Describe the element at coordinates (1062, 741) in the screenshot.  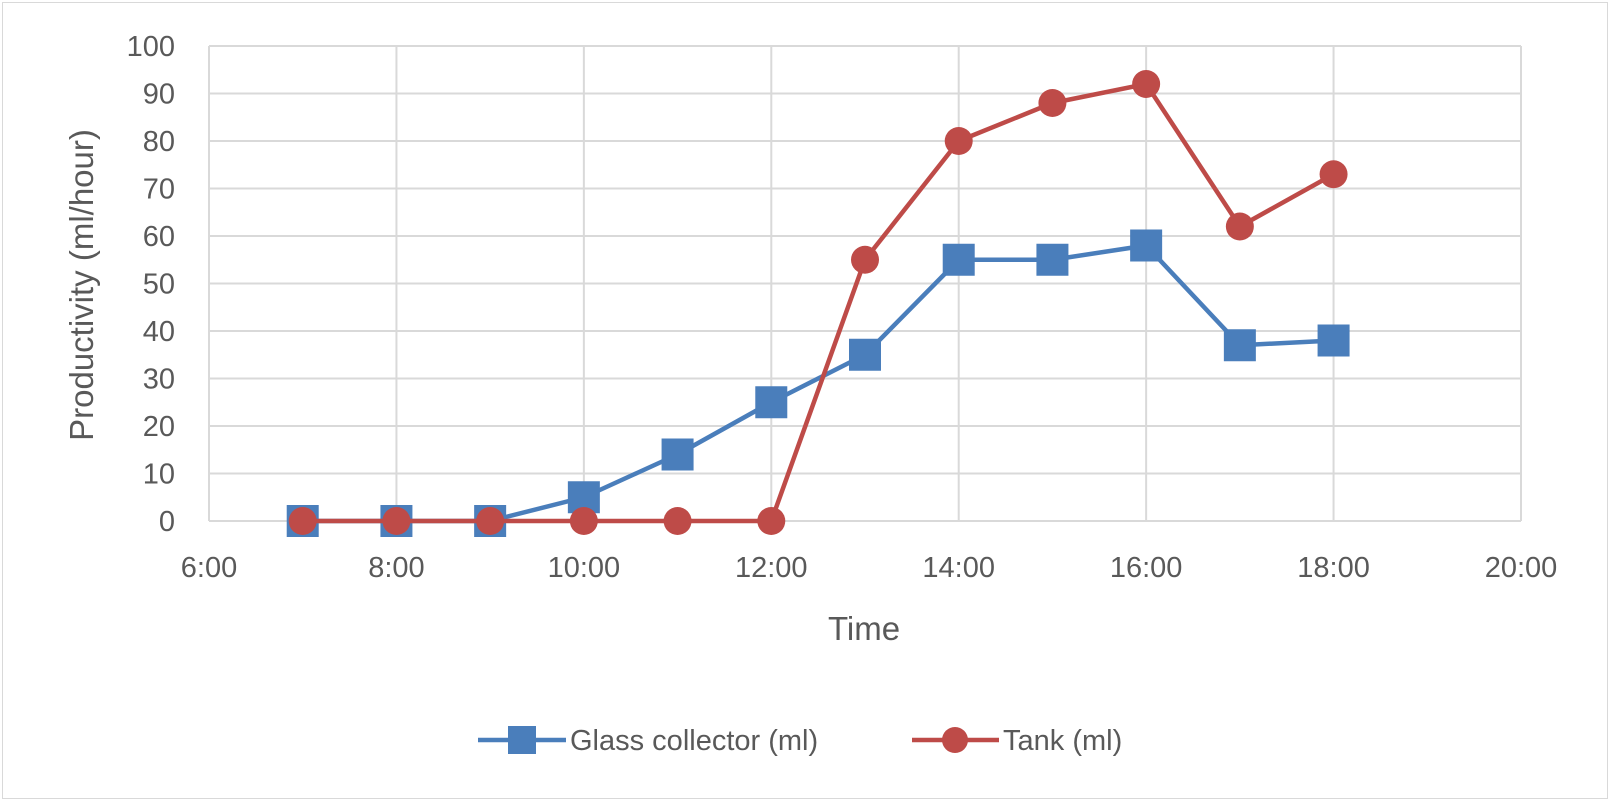
I see `legend-label: Tank (ml)` at that location.